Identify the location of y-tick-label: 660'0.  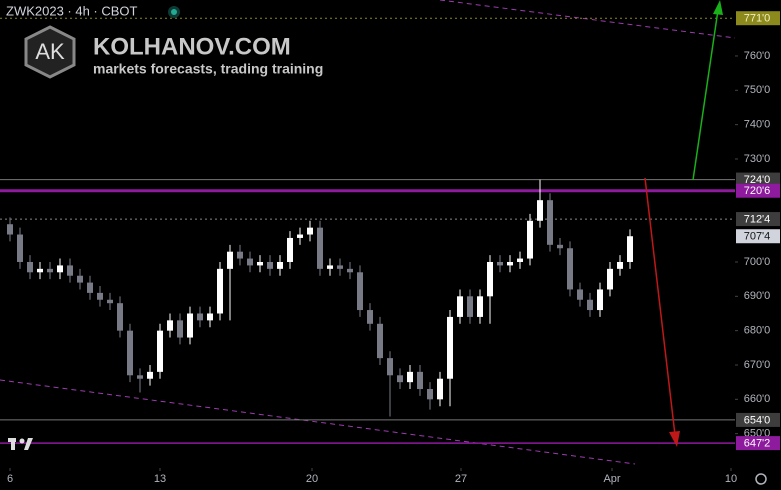
(757, 399).